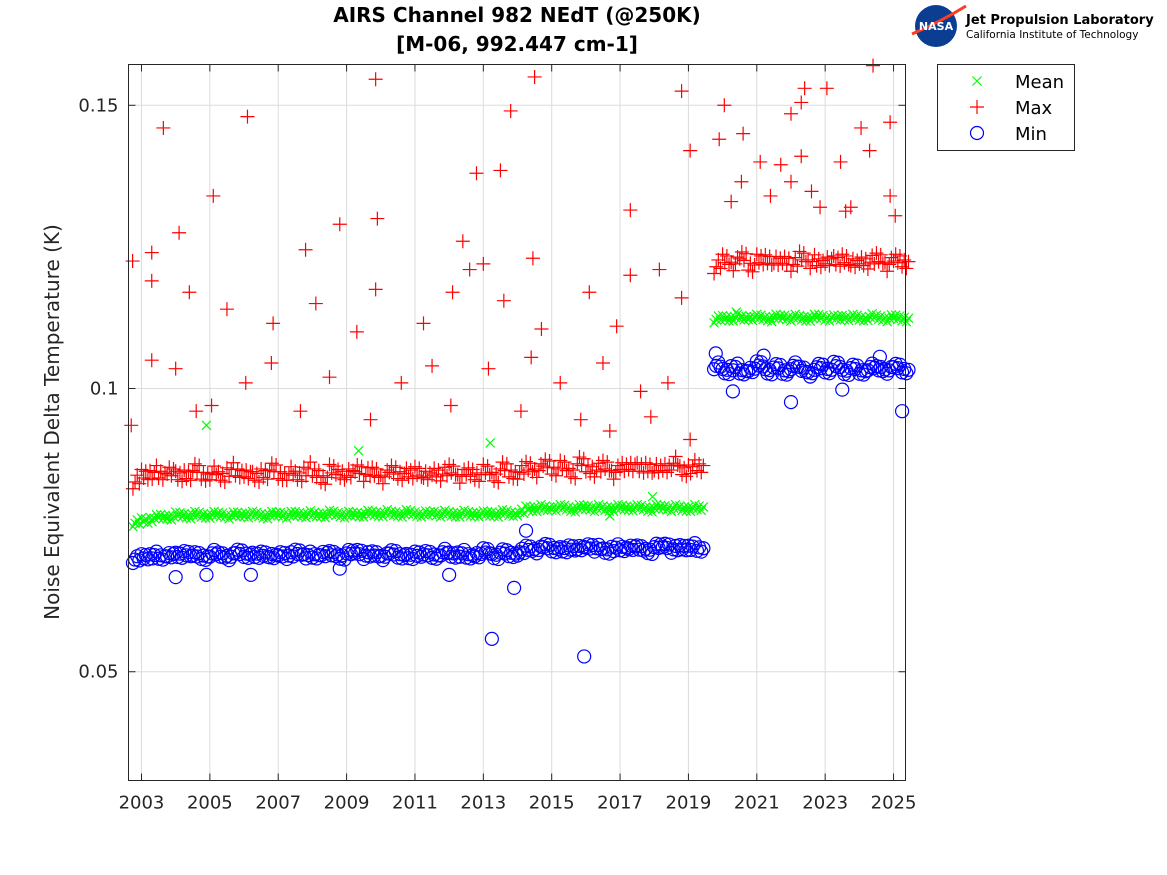 This screenshot has width=1167, height=875. Describe the element at coordinates (936, 26) in the screenshot. I see `svg-text: NASA` at that location.